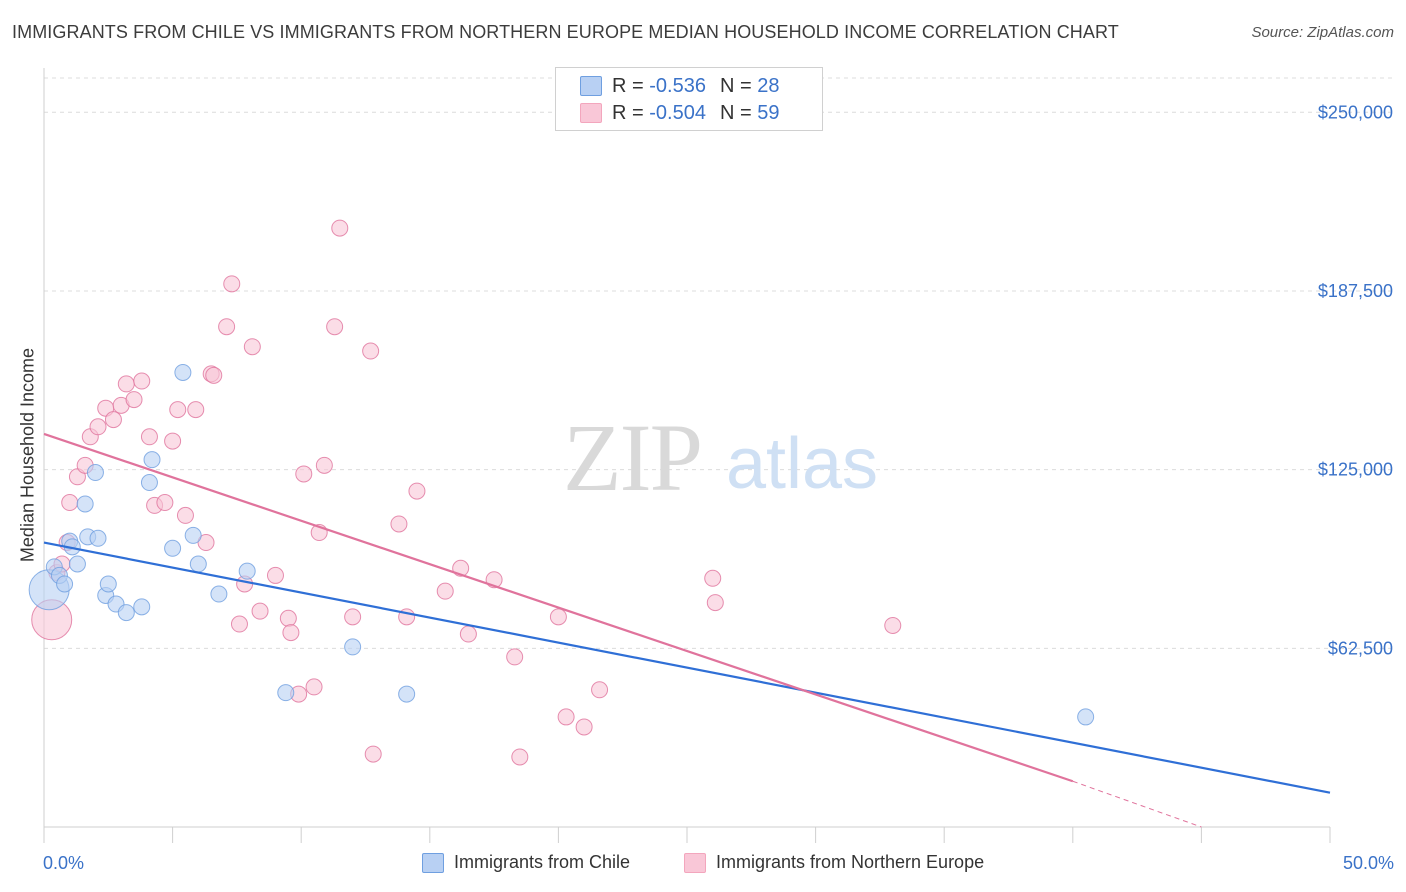 This screenshot has width=1406, height=892. Describe the element at coordinates (64, 863) in the screenshot. I see `x-min-label: 0.0%` at that location.